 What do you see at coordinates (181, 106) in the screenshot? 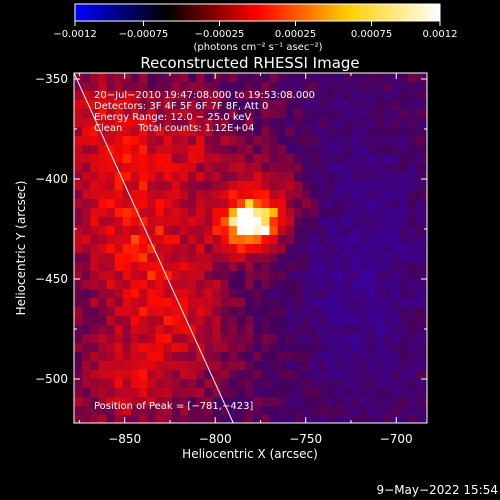
I see `annotation-detectors: Detectors: 3F 4F 5F 6F 7F 8F, Att 0` at bounding box center [181, 106].